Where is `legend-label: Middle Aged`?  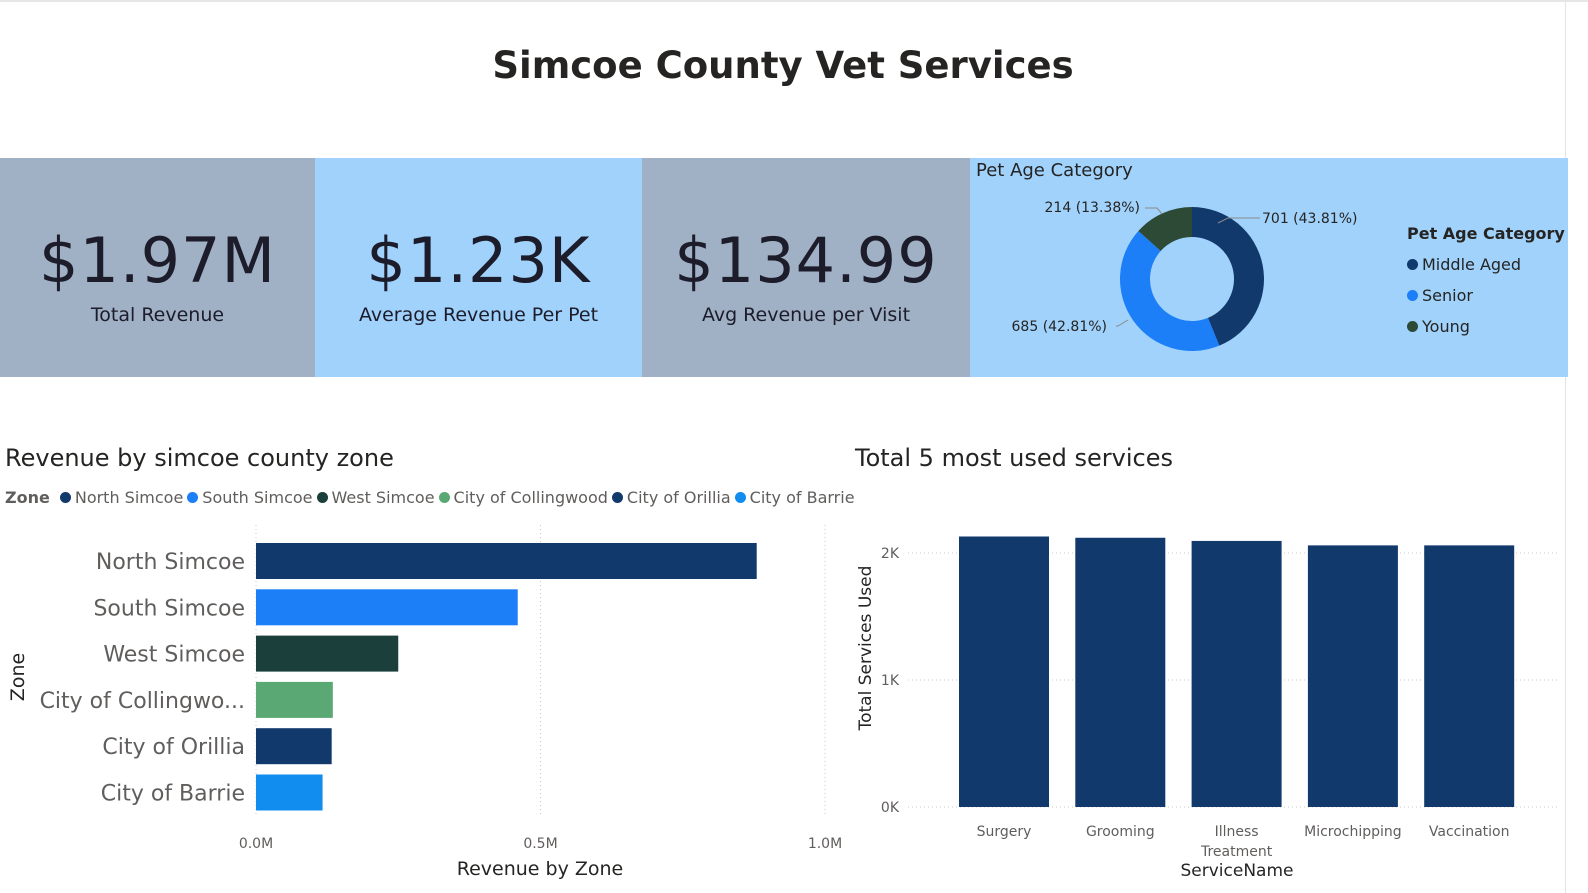 legend-label: Middle Aged is located at coordinates (1472, 264).